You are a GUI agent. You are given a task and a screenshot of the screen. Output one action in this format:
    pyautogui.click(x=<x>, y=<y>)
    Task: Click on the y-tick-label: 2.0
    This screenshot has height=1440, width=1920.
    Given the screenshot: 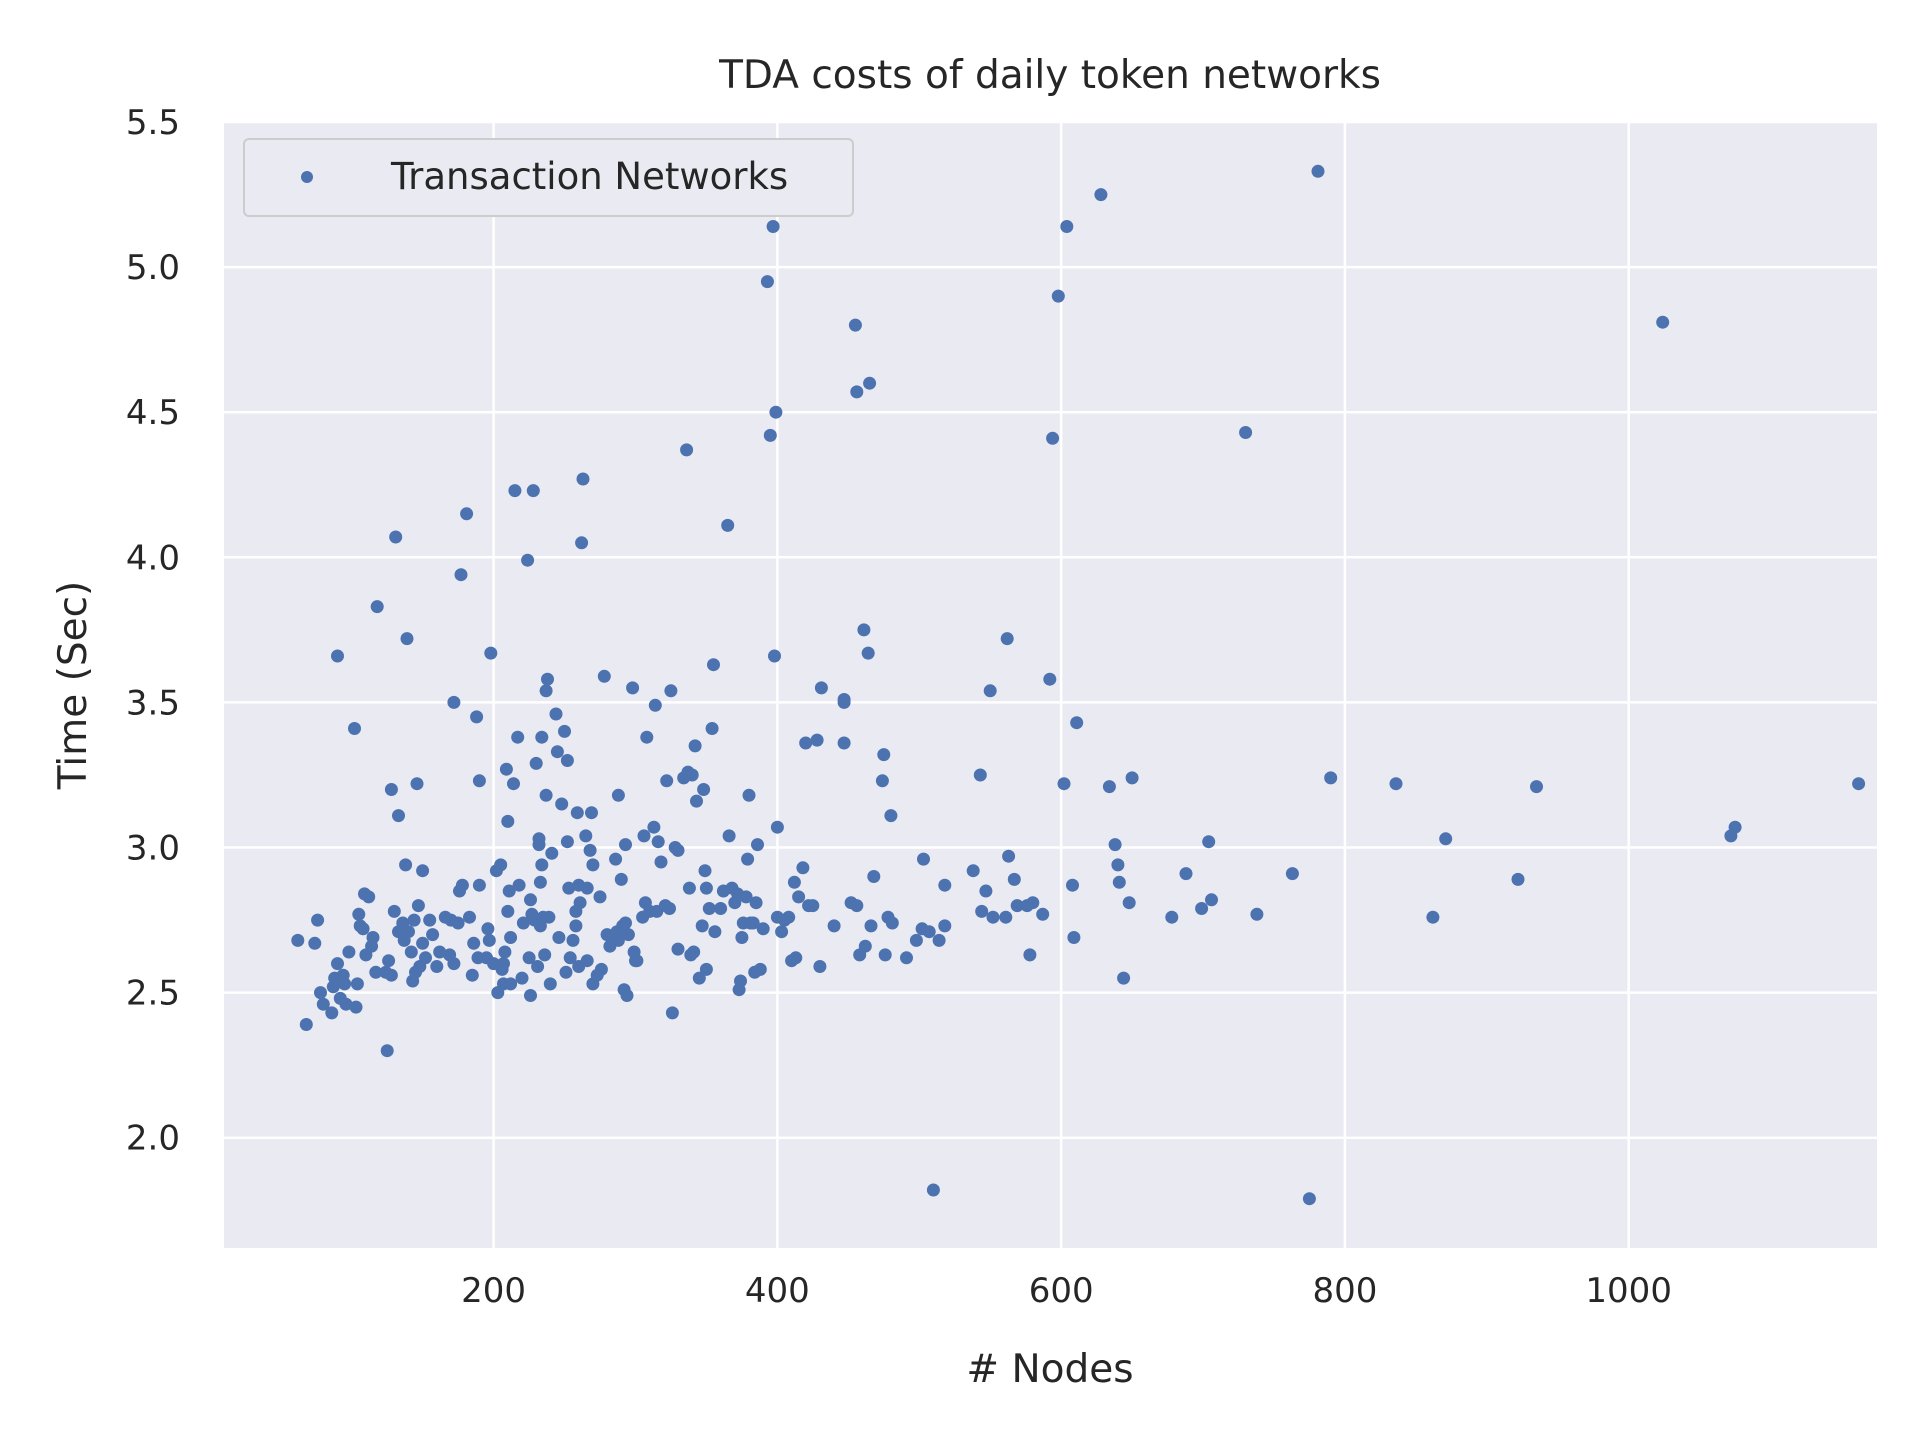 What is the action you would take?
    pyautogui.click(x=153, y=1139)
    